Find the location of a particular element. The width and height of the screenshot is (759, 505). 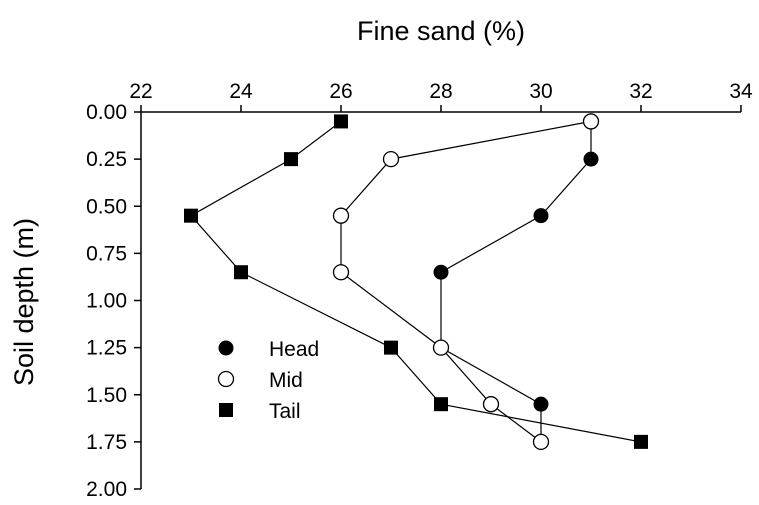

x-axis-title: Fine sand (%) is located at coordinates (441, 31).